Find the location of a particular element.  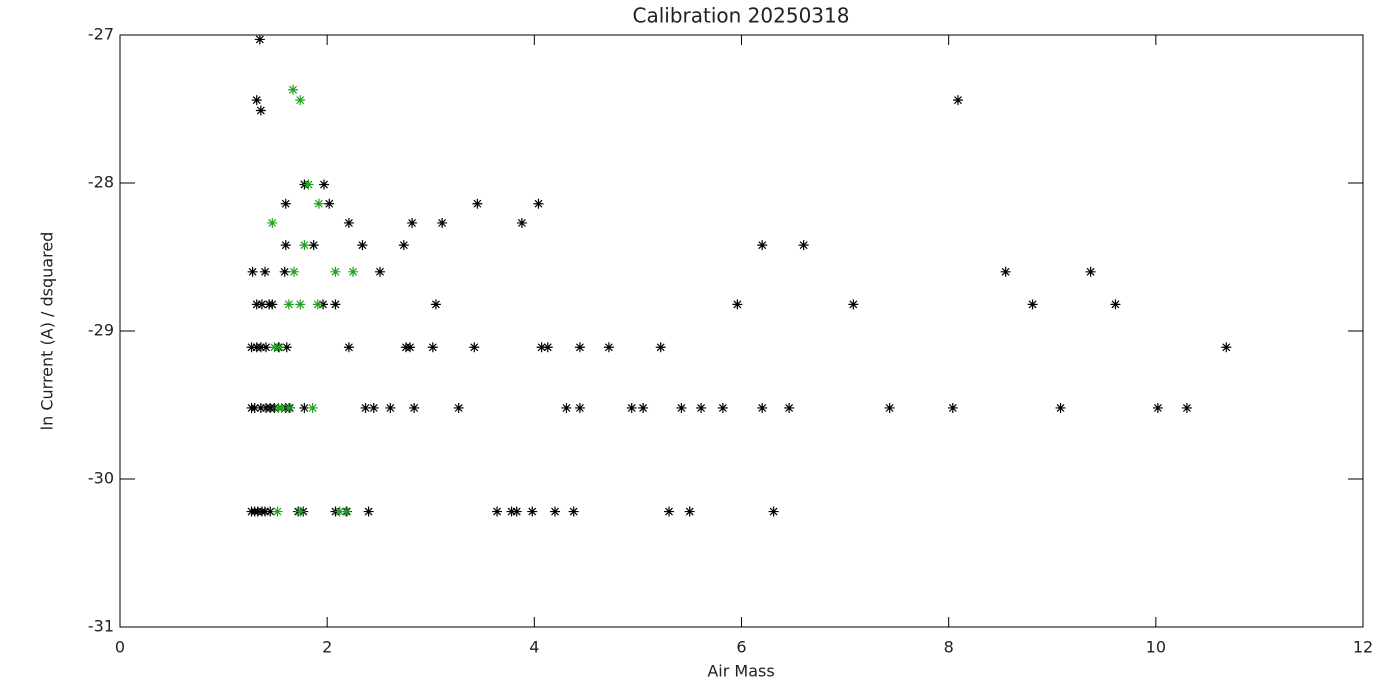

x-tick-label: 12 is located at coordinates (1363, 647).